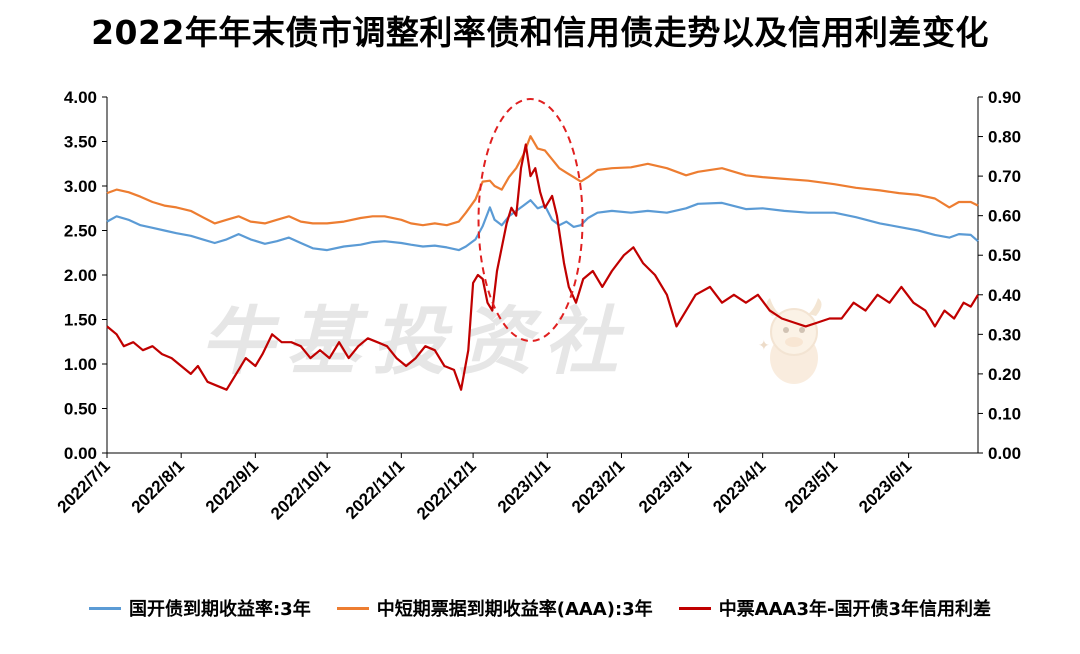  I want to click on legend-swatch-orange, so click(352, 608).